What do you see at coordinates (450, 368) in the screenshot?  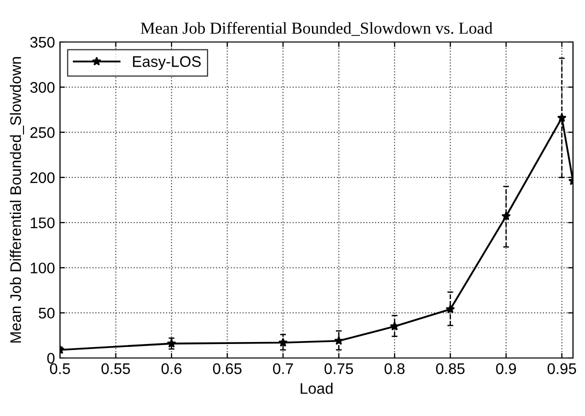 I see `x-tick-label: 0.85` at bounding box center [450, 368].